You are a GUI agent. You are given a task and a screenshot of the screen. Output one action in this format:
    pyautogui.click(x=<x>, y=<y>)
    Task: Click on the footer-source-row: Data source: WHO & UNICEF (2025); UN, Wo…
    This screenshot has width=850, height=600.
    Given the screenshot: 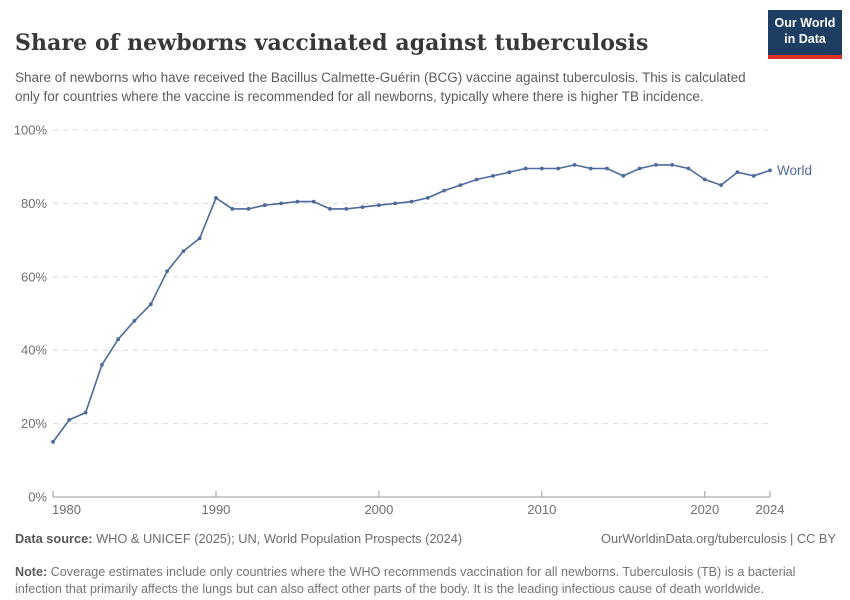 What is the action you would take?
    pyautogui.click(x=425, y=538)
    